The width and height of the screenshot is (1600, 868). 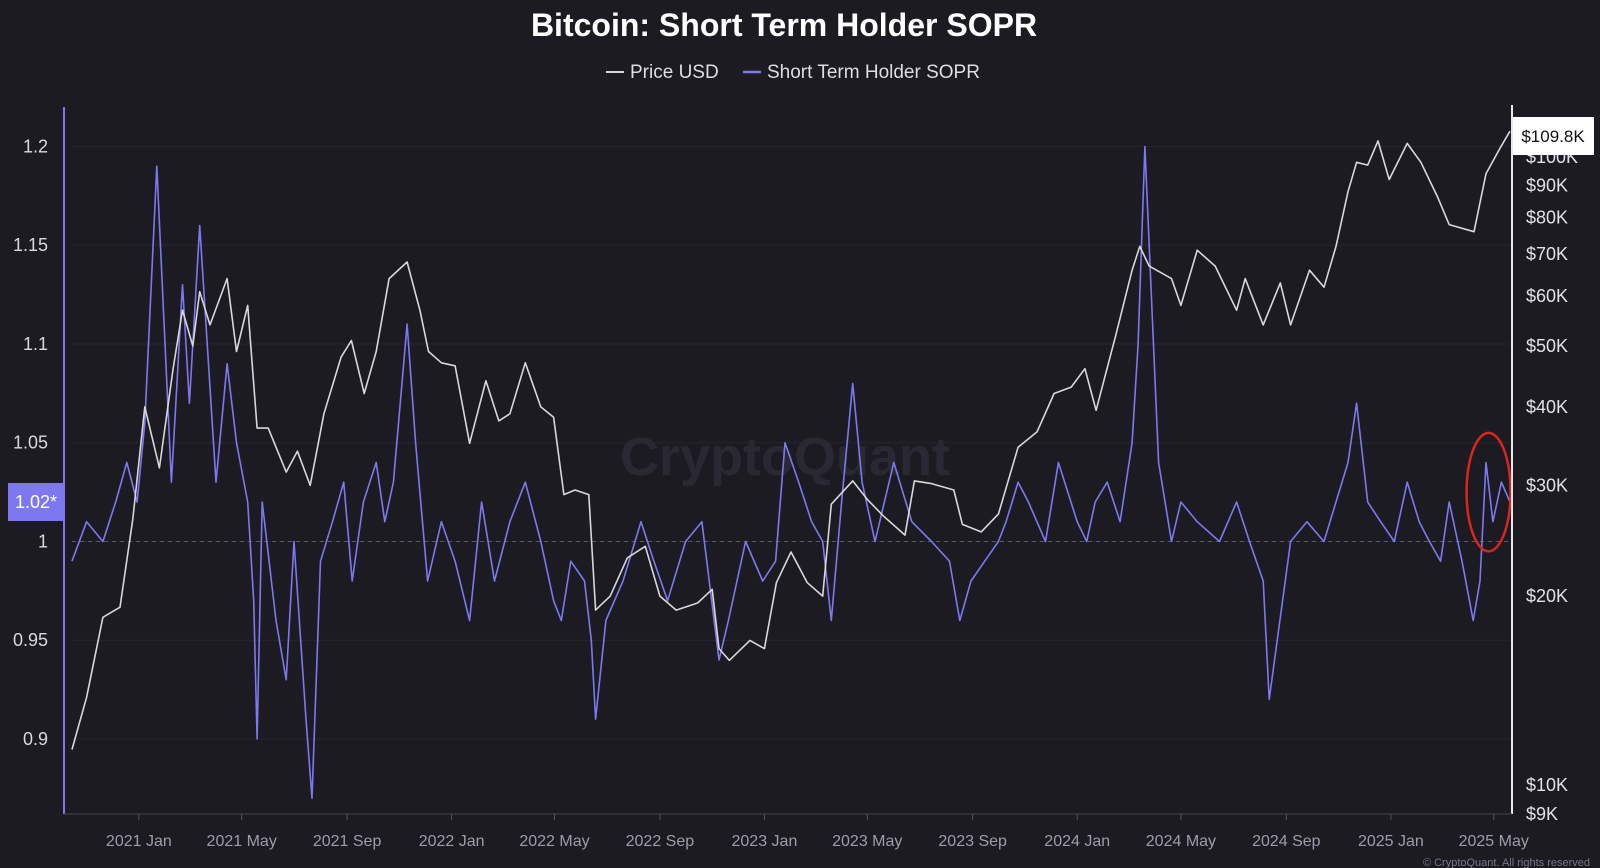 What do you see at coordinates (452, 841) in the screenshot?
I see `x-tick-label: 2022 Jan` at bounding box center [452, 841].